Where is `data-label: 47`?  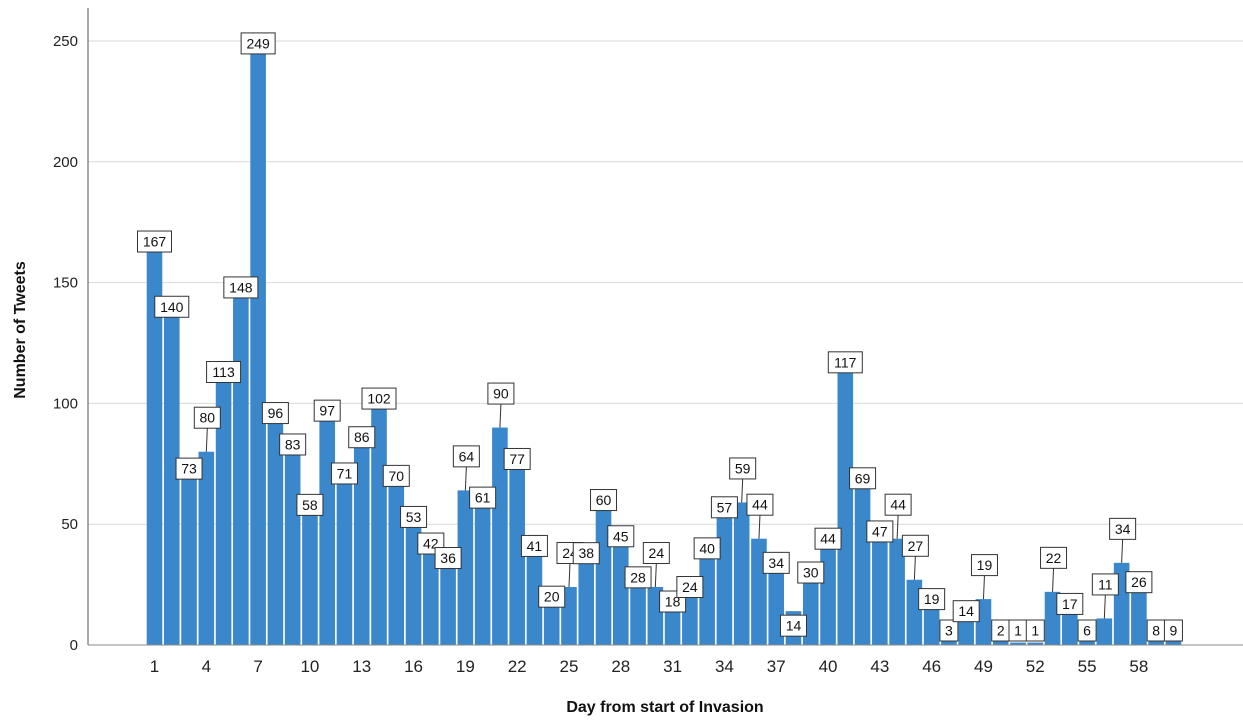
data-label: 47 is located at coordinates (880, 531).